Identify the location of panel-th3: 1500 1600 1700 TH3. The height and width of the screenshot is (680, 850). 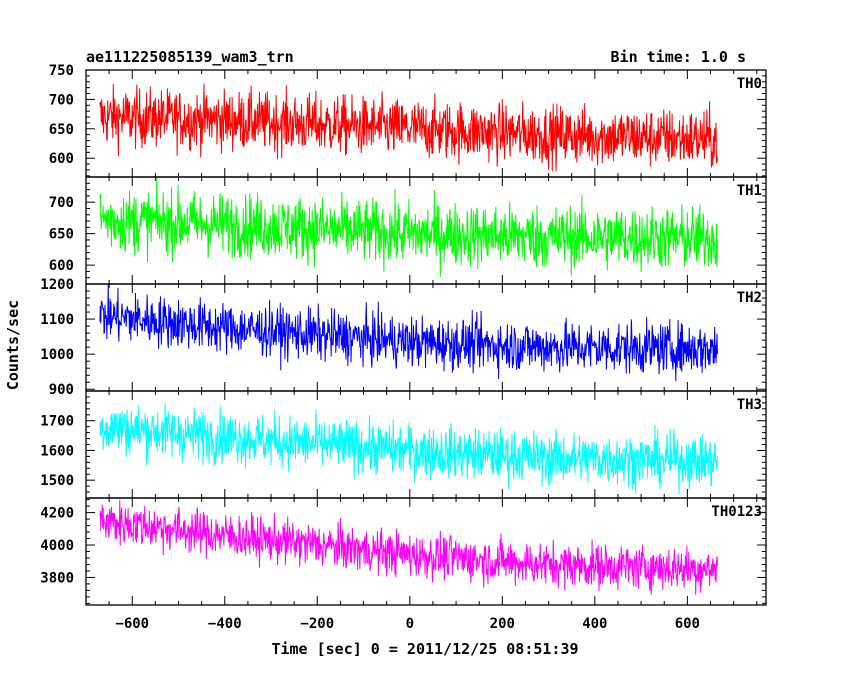
(403, 444).